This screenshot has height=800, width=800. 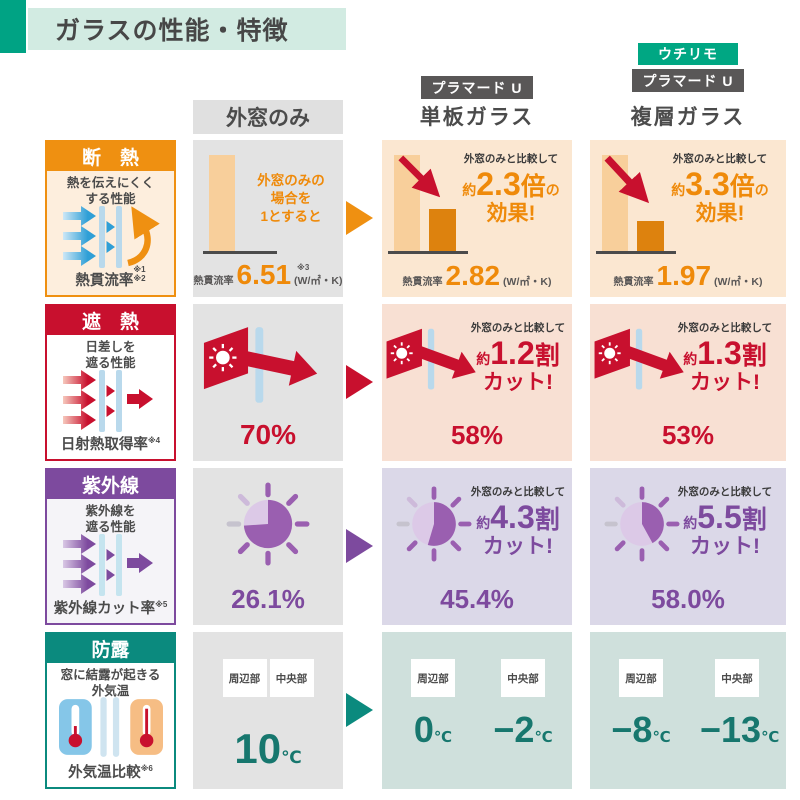 What do you see at coordinates (511, 189) in the screenshot?
I see `effect-text: 外窓のみと比較して 約2.3倍の 効果!` at bounding box center [511, 189].